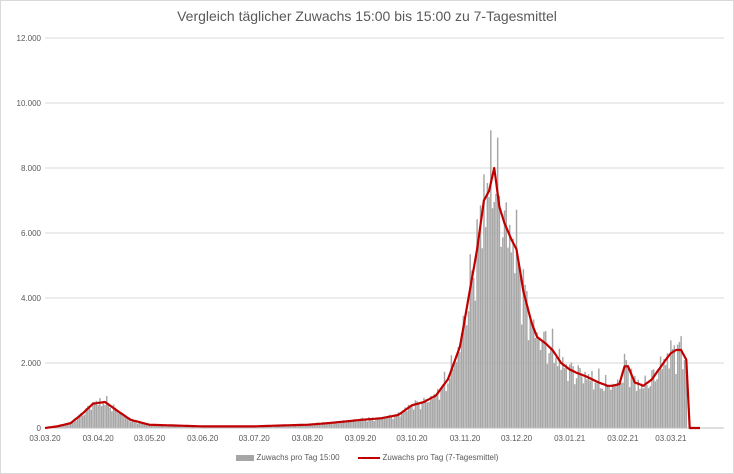  What do you see at coordinates (308, 438) in the screenshot?
I see `x-tick-label: 03.08.20` at bounding box center [308, 438].